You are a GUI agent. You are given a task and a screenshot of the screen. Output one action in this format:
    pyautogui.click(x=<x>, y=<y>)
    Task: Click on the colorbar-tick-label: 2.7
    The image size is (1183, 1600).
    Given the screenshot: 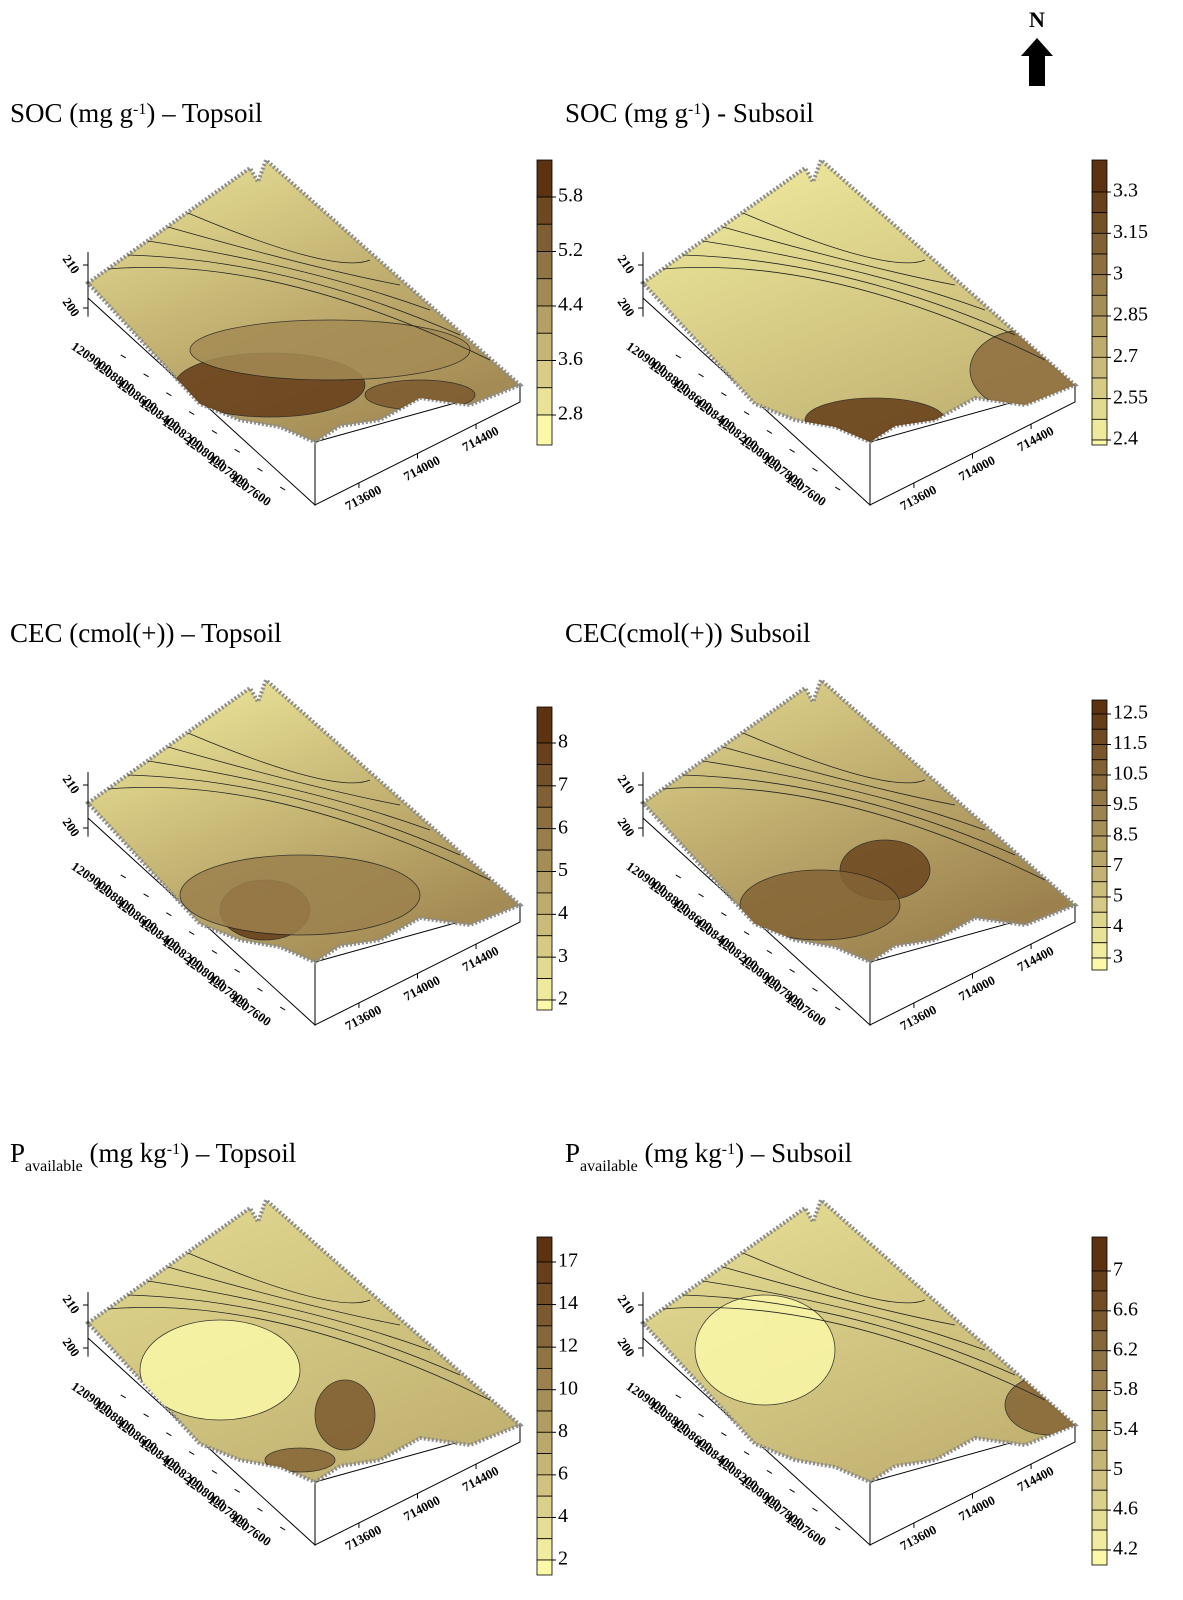 What is the action you would take?
    pyautogui.click(x=1125, y=356)
    